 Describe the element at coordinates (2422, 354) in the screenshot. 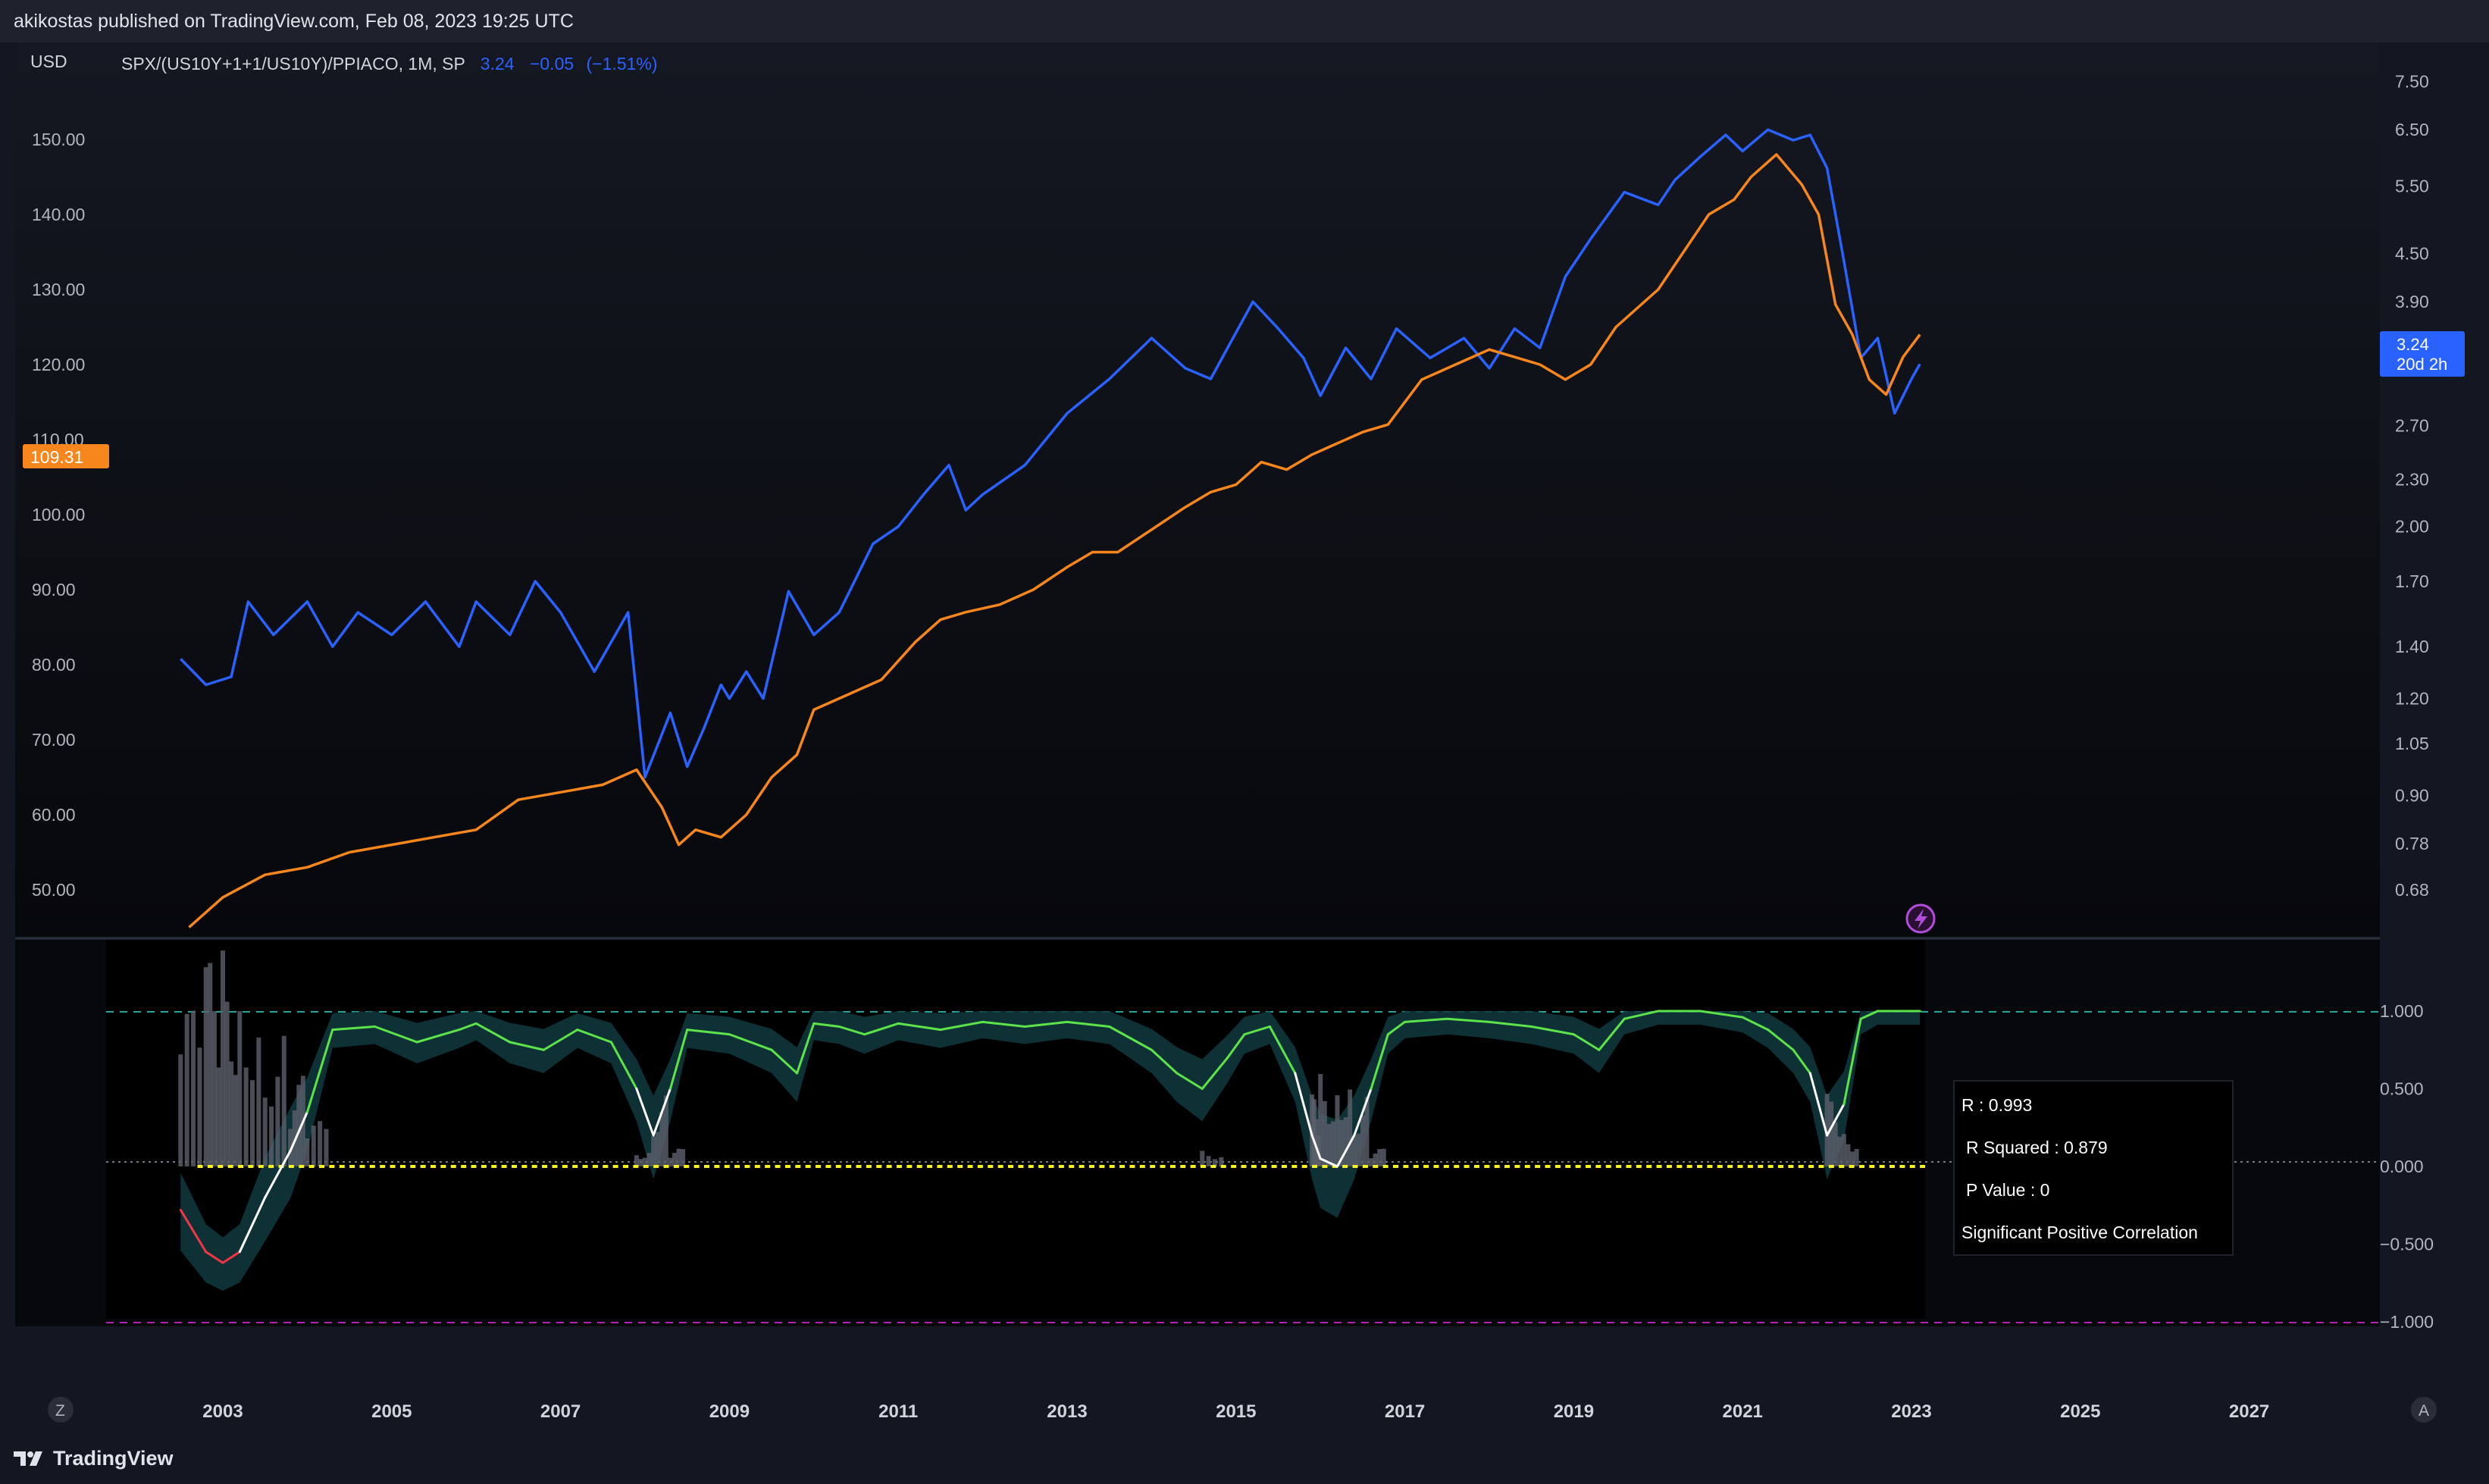

I see `right-price-badge: 3.24 20d 2h` at that location.